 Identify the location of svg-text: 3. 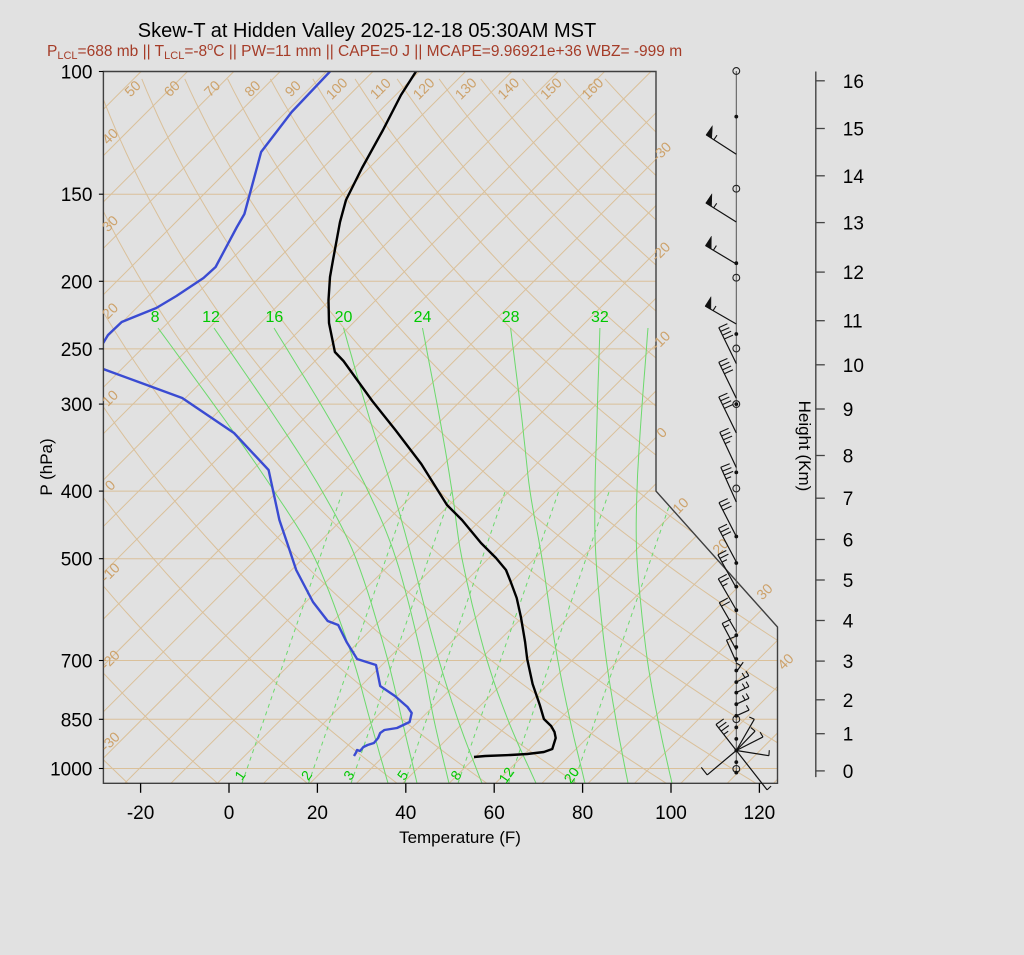
(848, 662).